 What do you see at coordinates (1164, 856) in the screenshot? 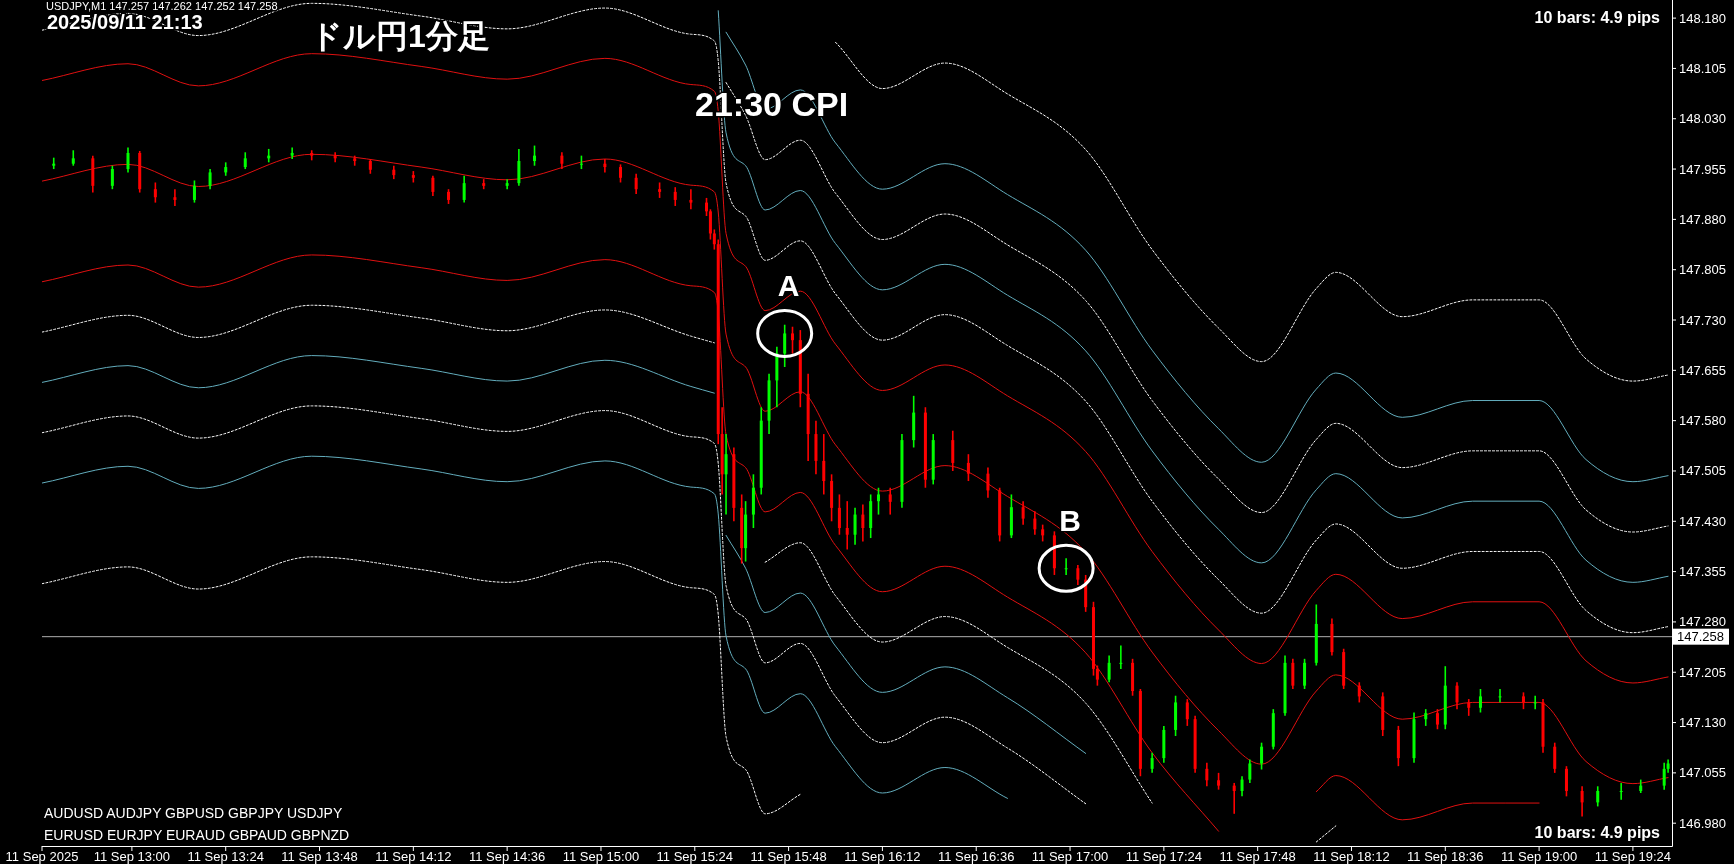
I see `x-tick-label: 11 Sep 17:24` at bounding box center [1164, 856].